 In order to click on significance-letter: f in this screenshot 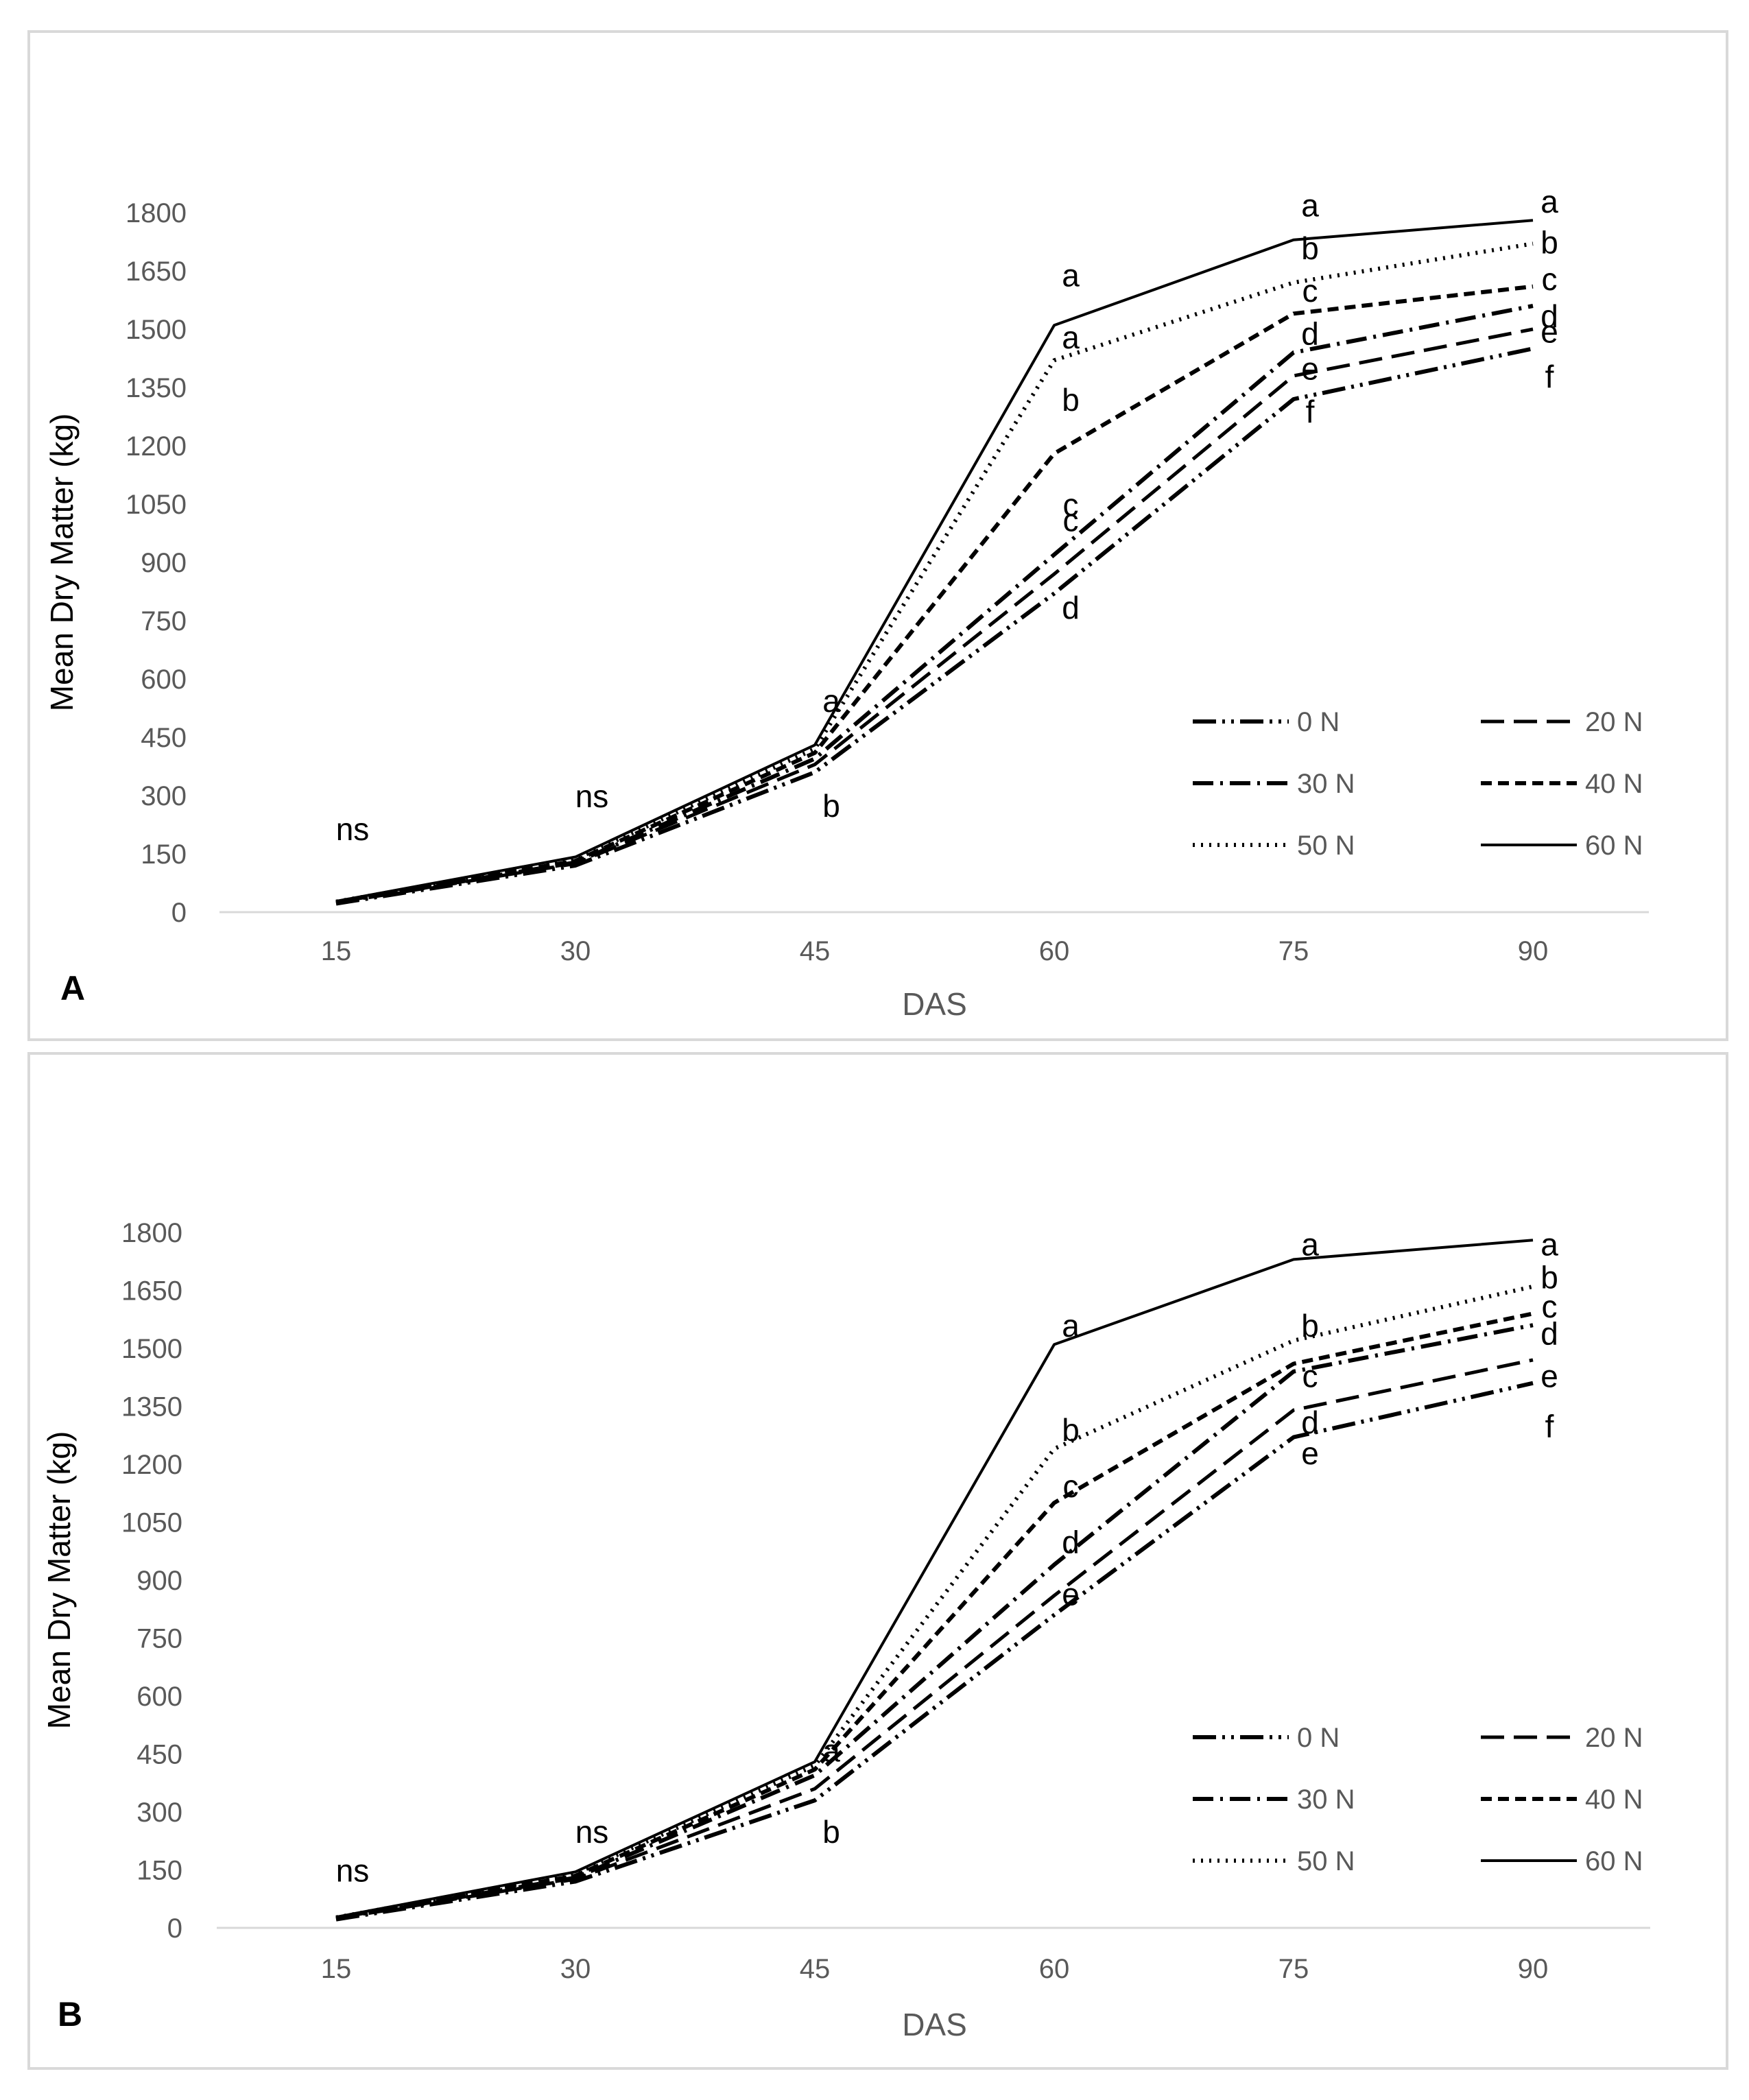, I will do `click(1550, 376)`.